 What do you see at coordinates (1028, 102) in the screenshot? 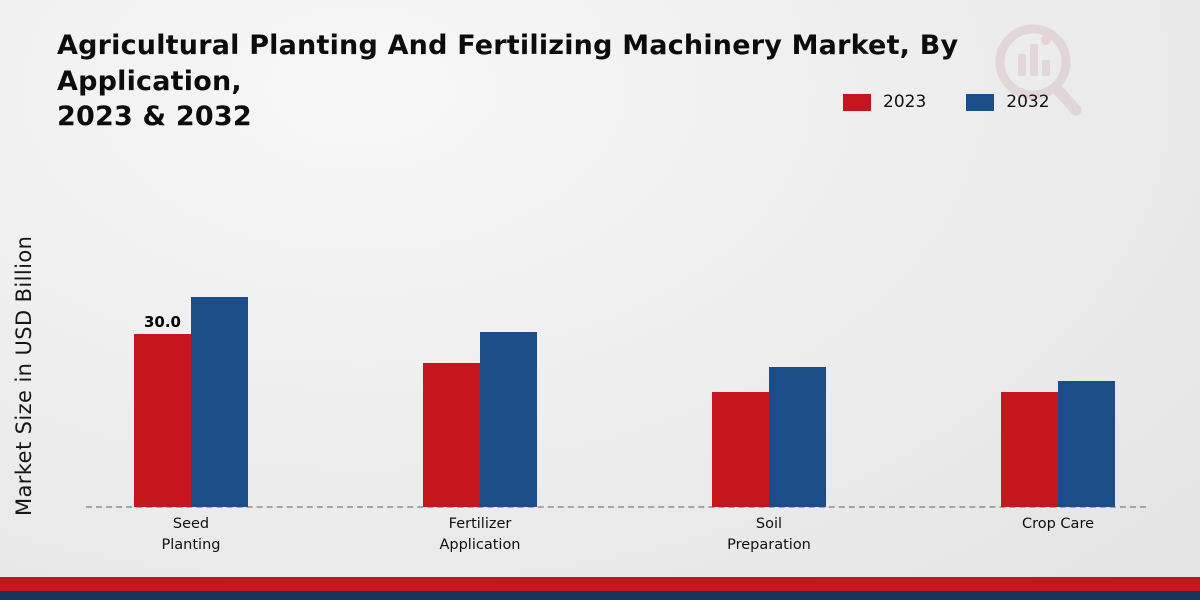
I see `legend-label-2032: 2032` at bounding box center [1028, 102].